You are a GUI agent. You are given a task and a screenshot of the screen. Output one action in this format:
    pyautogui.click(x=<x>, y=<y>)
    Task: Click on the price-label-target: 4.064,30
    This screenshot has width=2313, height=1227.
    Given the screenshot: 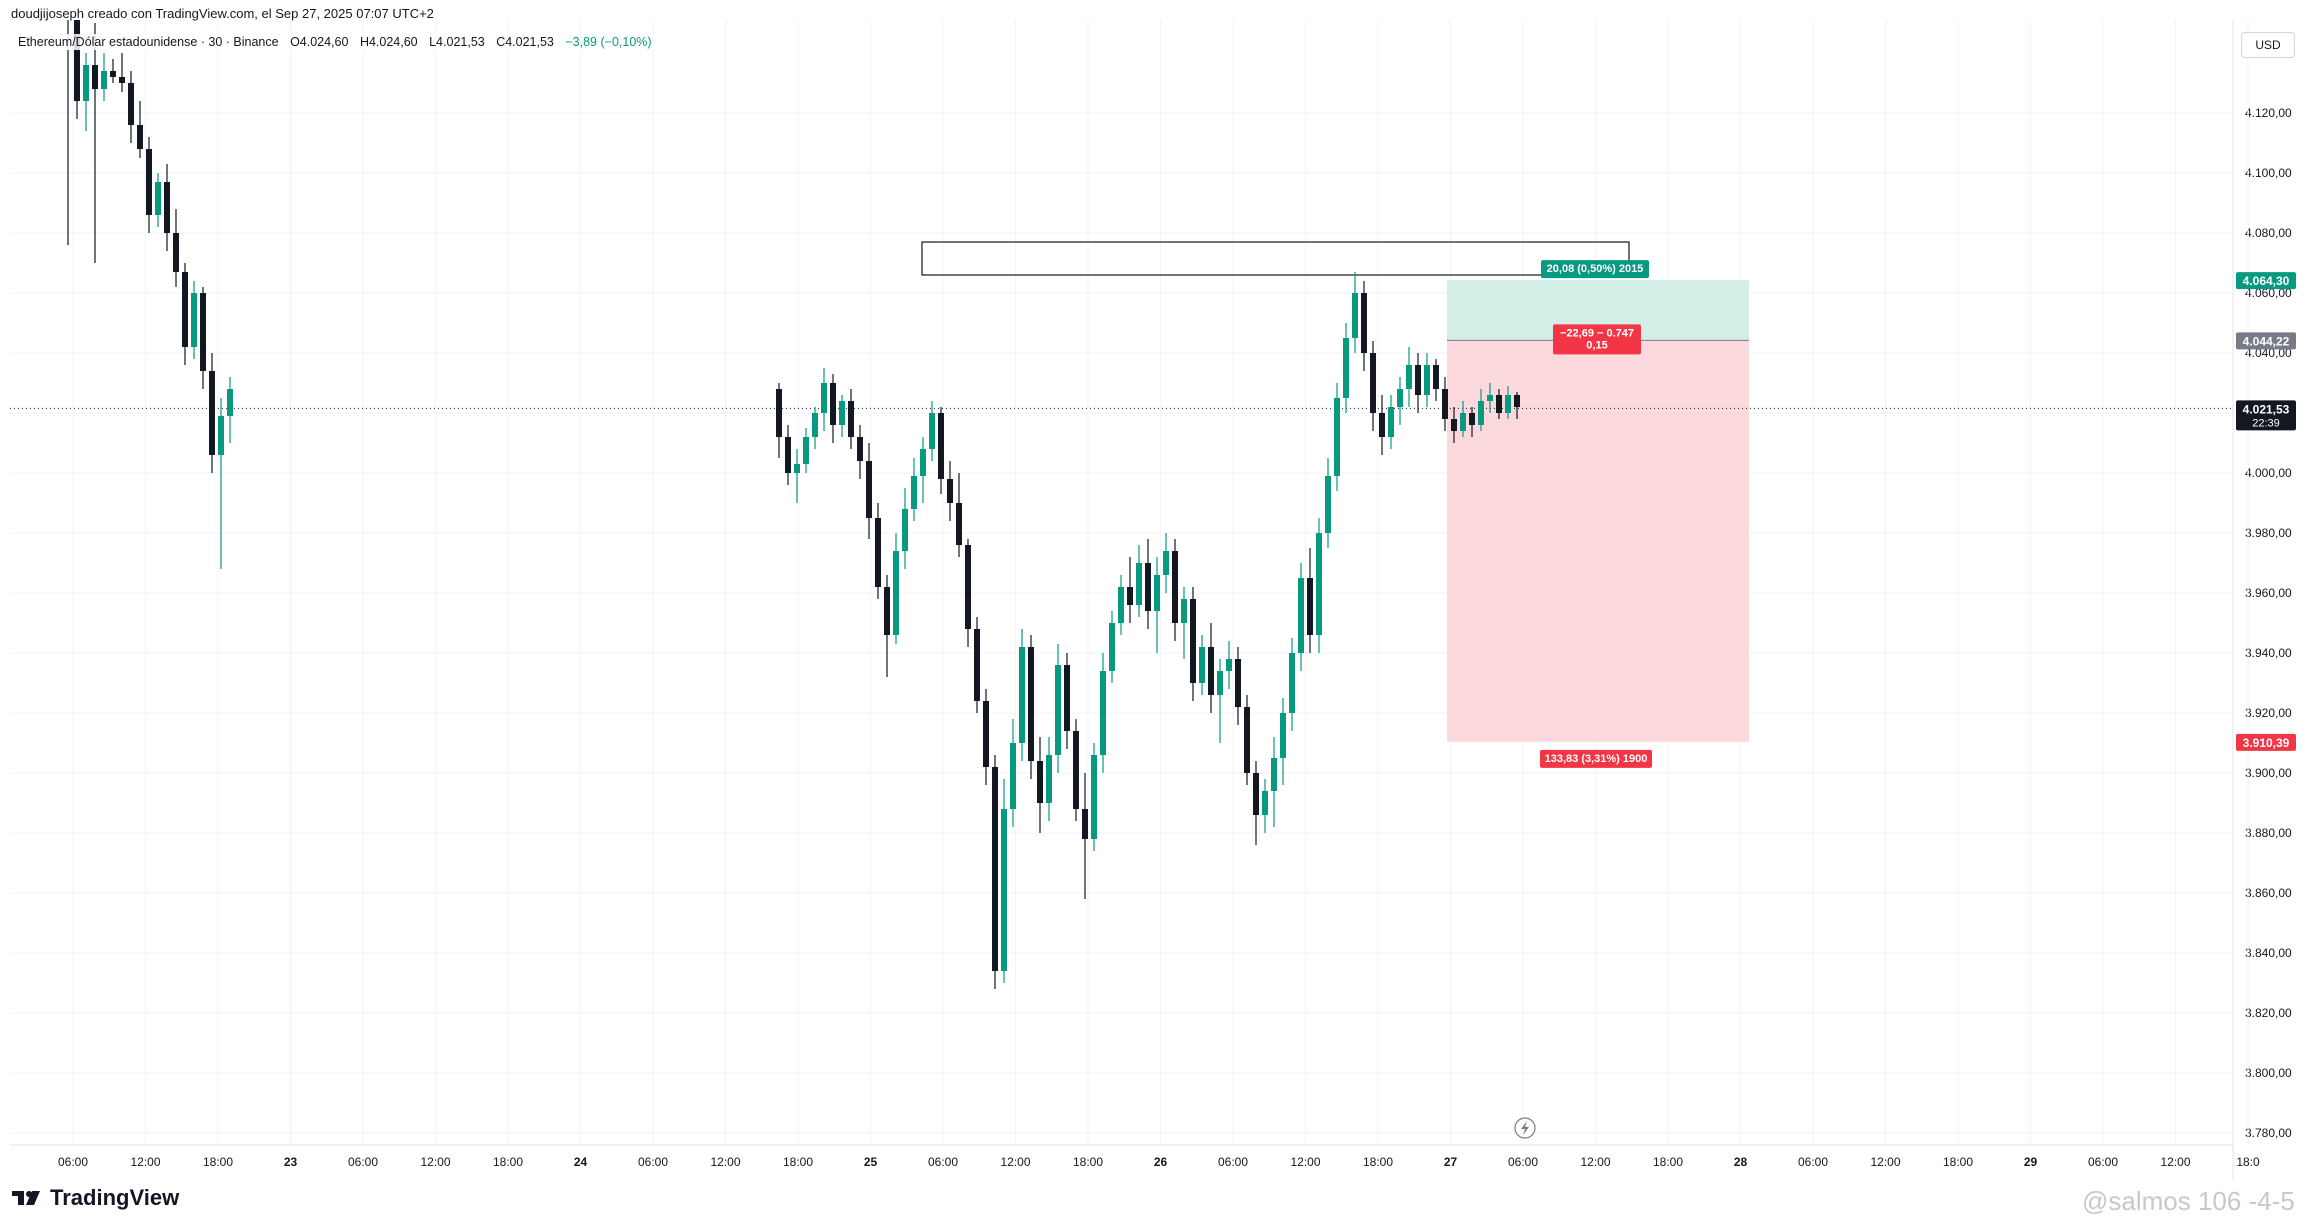 What is the action you would take?
    pyautogui.click(x=2266, y=281)
    